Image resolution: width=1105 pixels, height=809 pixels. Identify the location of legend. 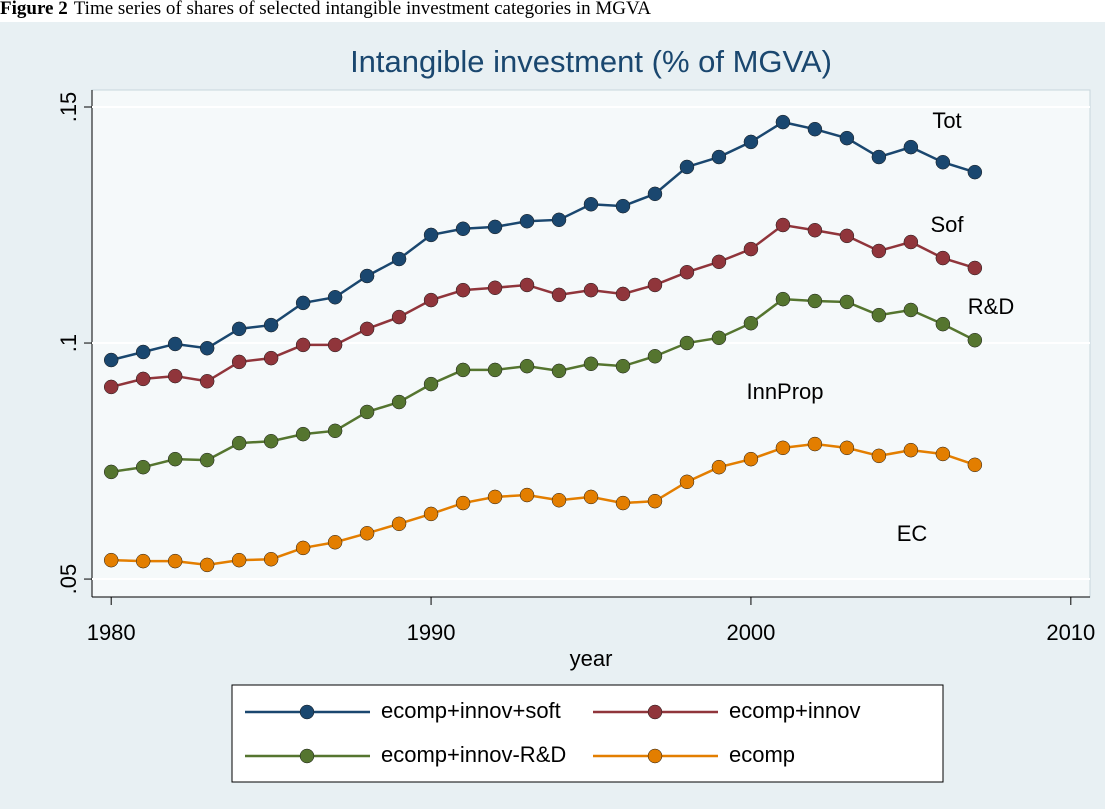
(587, 733).